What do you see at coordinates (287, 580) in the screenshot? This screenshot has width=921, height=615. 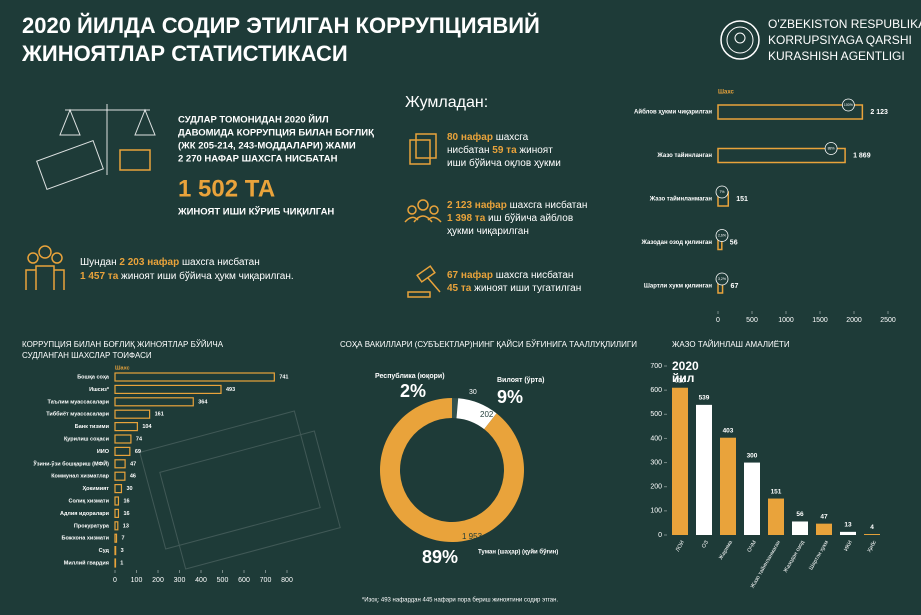 I see `x-tick-label: 800` at bounding box center [287, 580].